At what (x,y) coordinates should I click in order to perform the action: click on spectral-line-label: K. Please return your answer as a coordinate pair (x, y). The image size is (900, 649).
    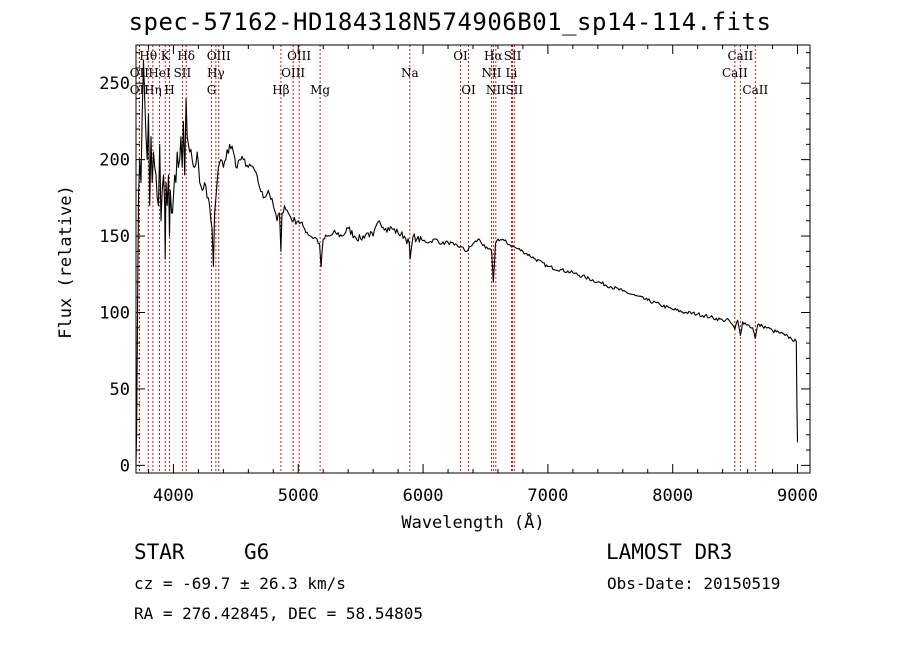
    Looking at the image, I should click on (166, 56).